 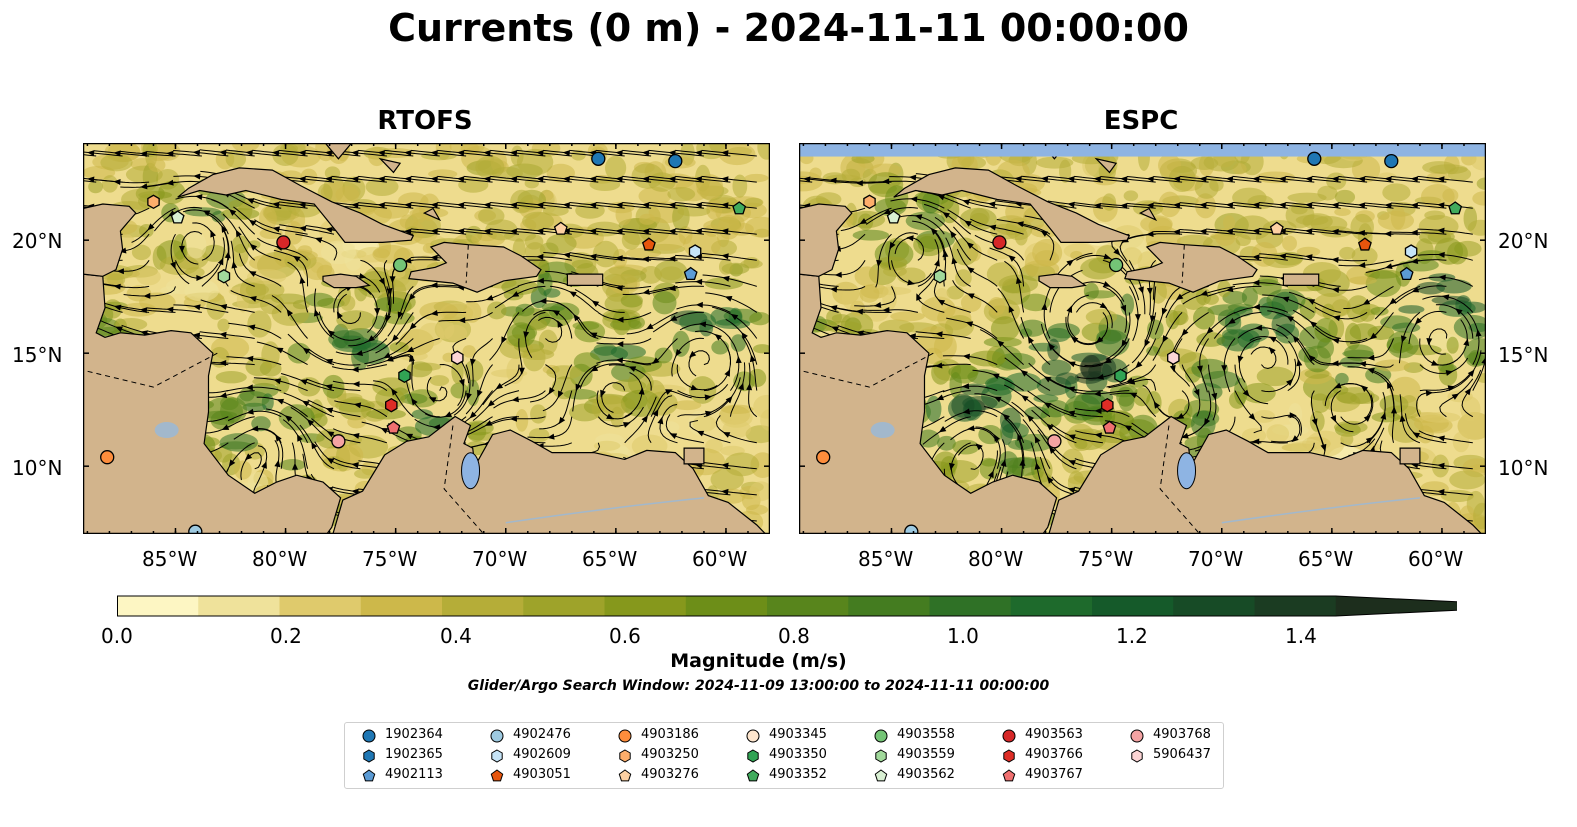 What do you see at coordinates (212, 403) in the screenshot?
I see `land-centralAmerica` at bounding box center [212, 403].